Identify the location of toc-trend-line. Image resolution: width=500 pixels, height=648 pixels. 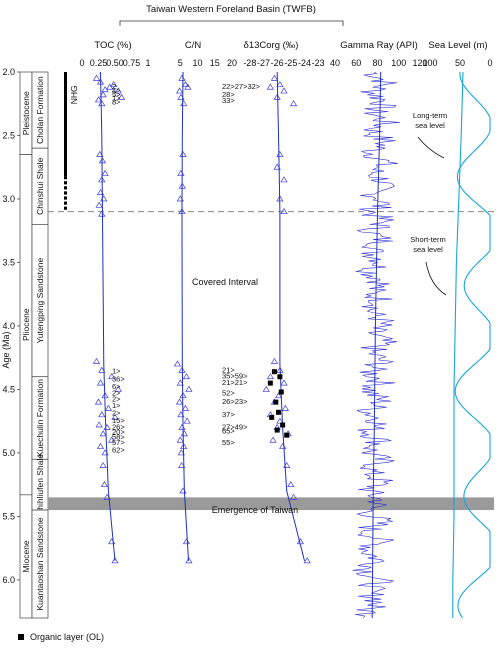
(107, 316).